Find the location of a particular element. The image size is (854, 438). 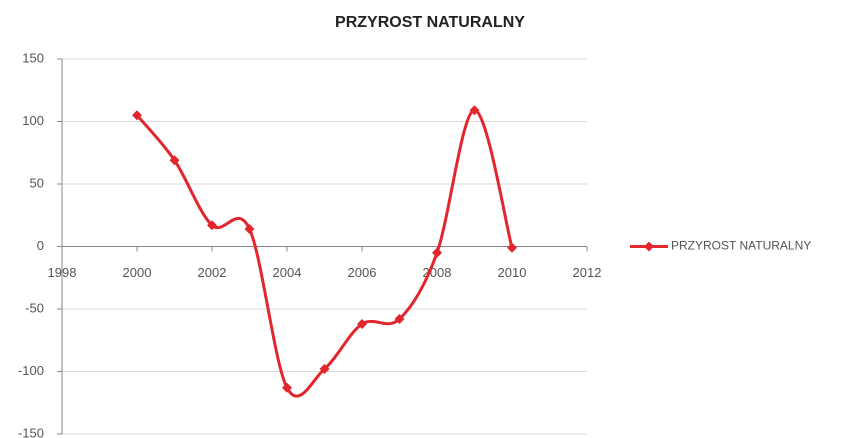

x-tick-label: 2002 is located at coordinates (212, 272).